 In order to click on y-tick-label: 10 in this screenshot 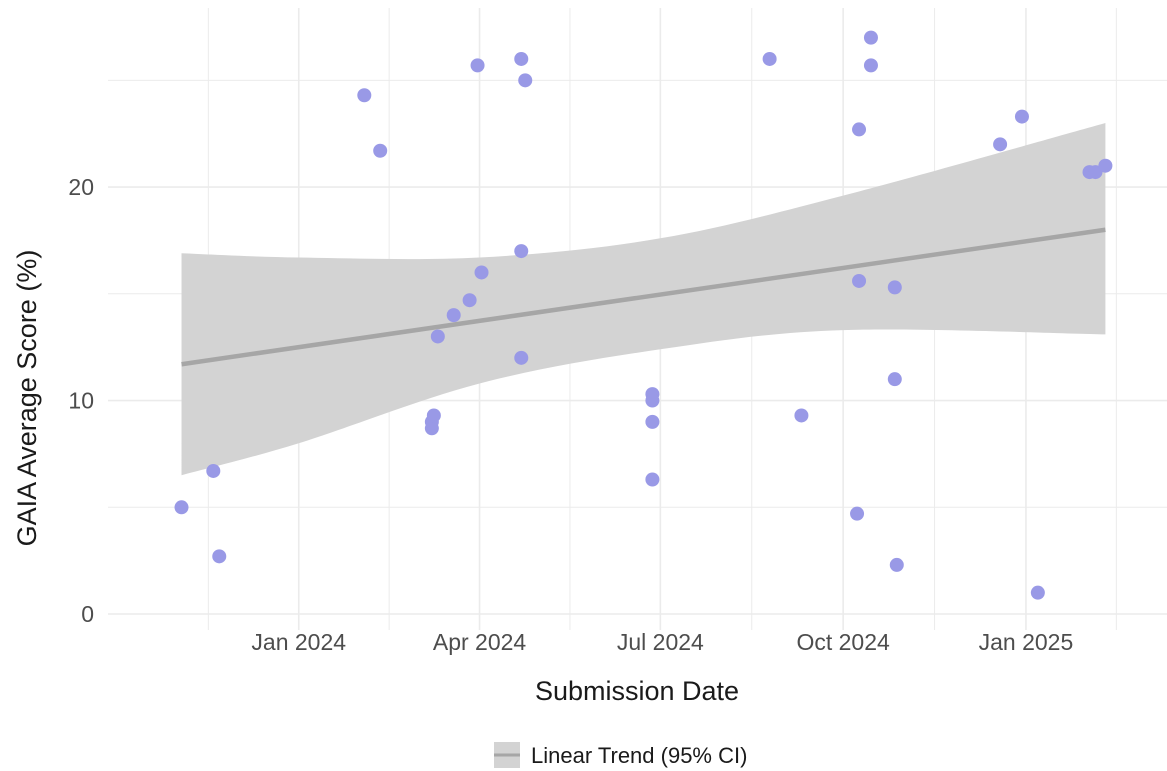, I will do `click(81, 401)`.